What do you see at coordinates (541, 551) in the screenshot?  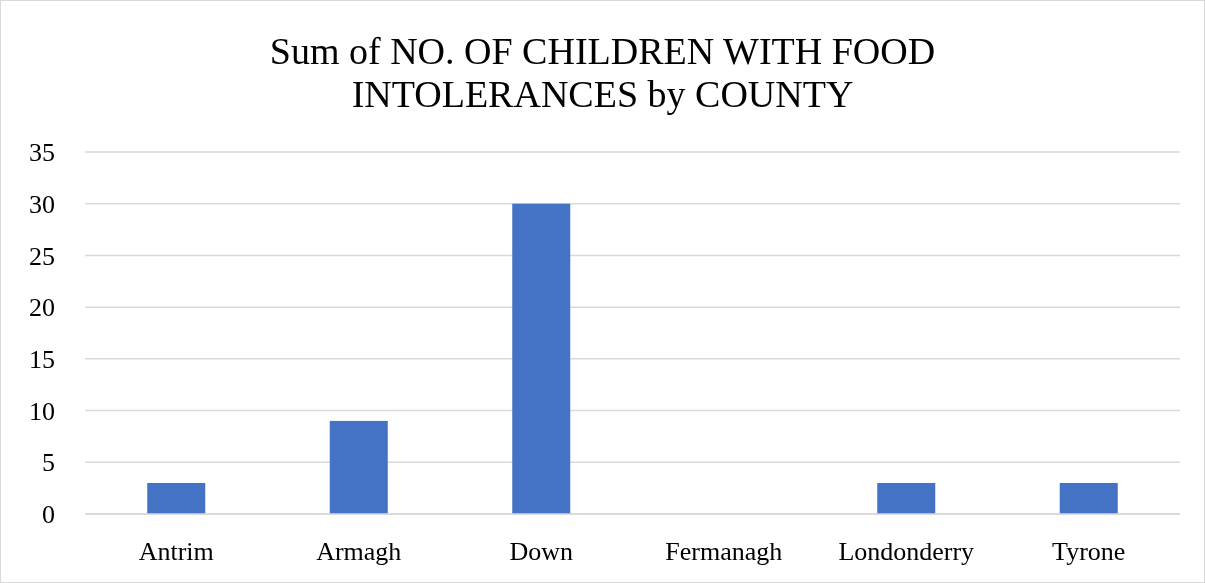 I see `x-tick-label: Down` at bounding box center [541, 551].